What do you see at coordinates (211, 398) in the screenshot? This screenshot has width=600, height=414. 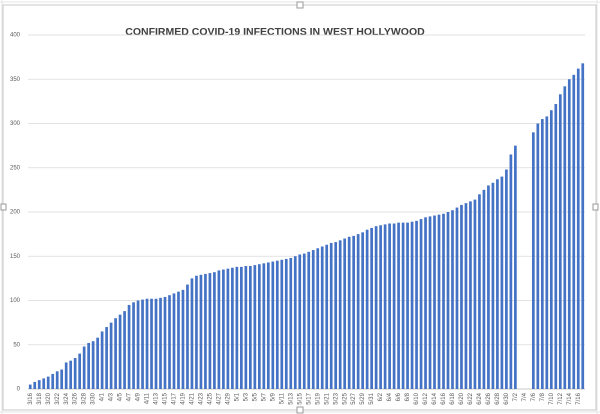 I see `x-tick-label: 4/25` at bounding box center [211, 398].